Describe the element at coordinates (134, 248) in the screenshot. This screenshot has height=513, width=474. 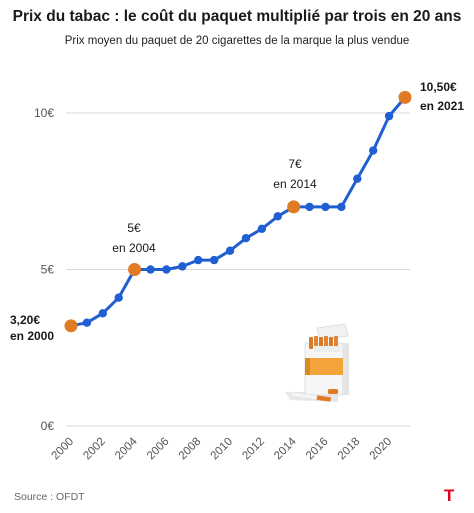
I see `highlight-year-label: en 2004` at that location.